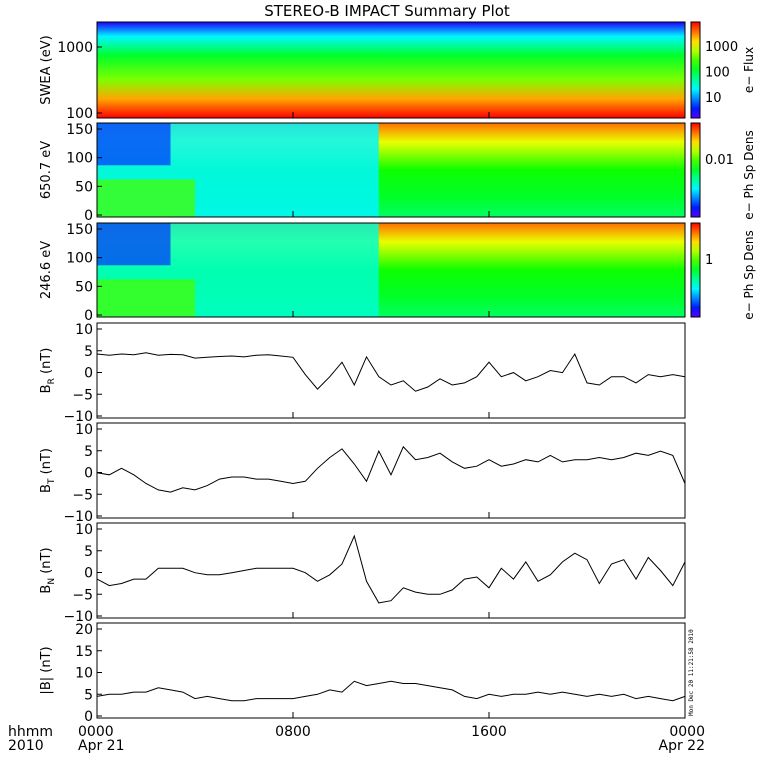  I want to click on pad246-colorbar, so click(695, 270).